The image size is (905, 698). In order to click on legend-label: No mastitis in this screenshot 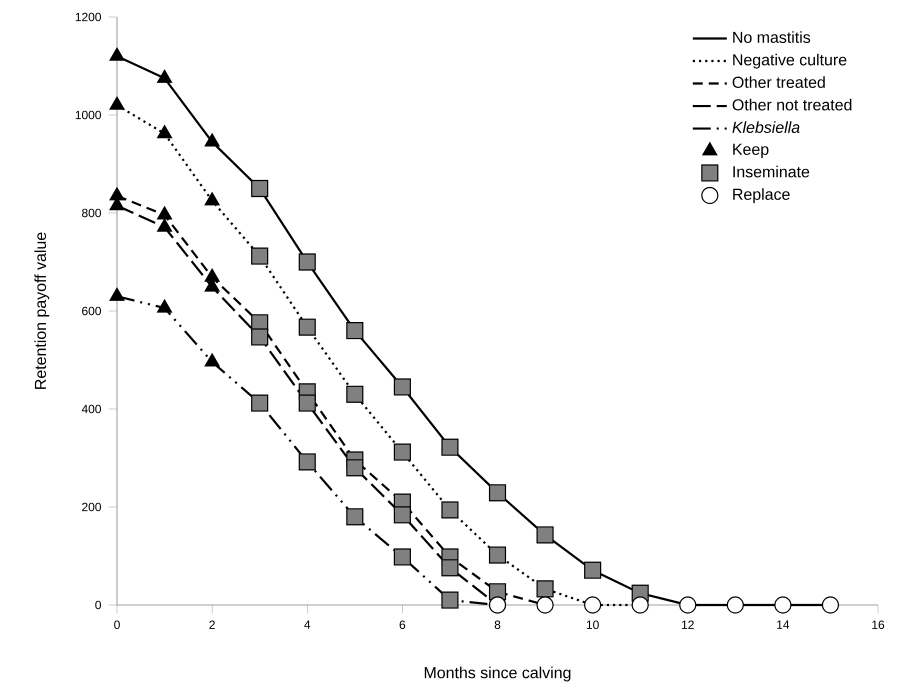, I will do `click(771, 37)`.